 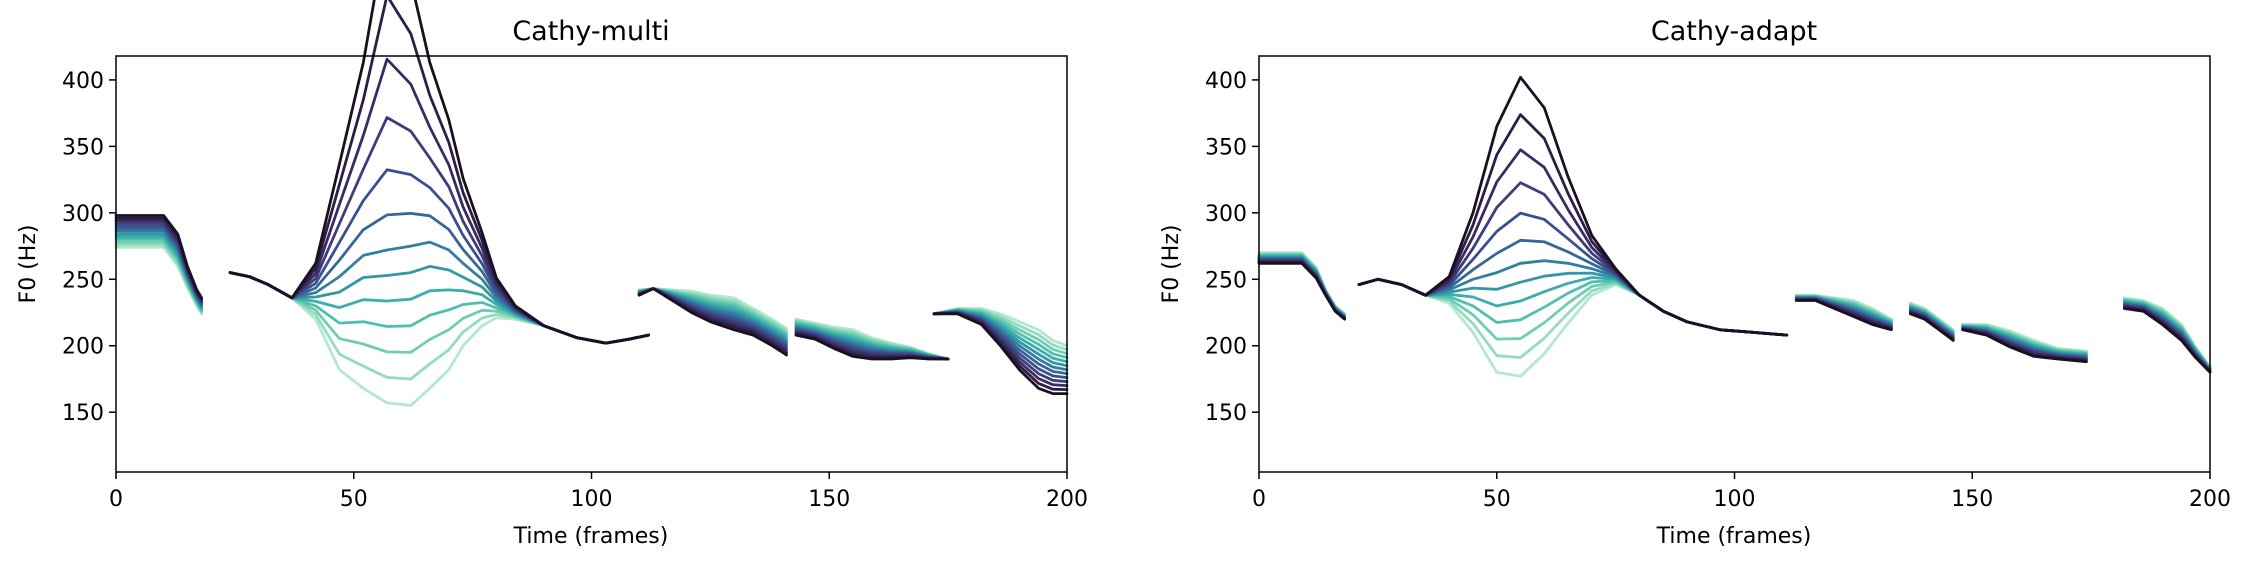 What do you see at coordinates (590, 31) in the screenshot?
I see `chart-title: Cathy-multi` at bounding box center [590, 31].